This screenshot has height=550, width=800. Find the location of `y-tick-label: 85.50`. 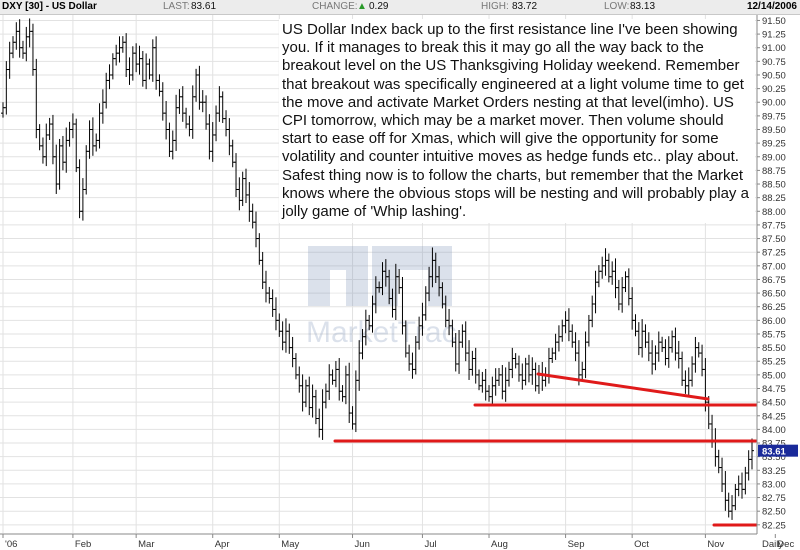

y-tick-label: 85.50 is located at coordinates (774, 348).